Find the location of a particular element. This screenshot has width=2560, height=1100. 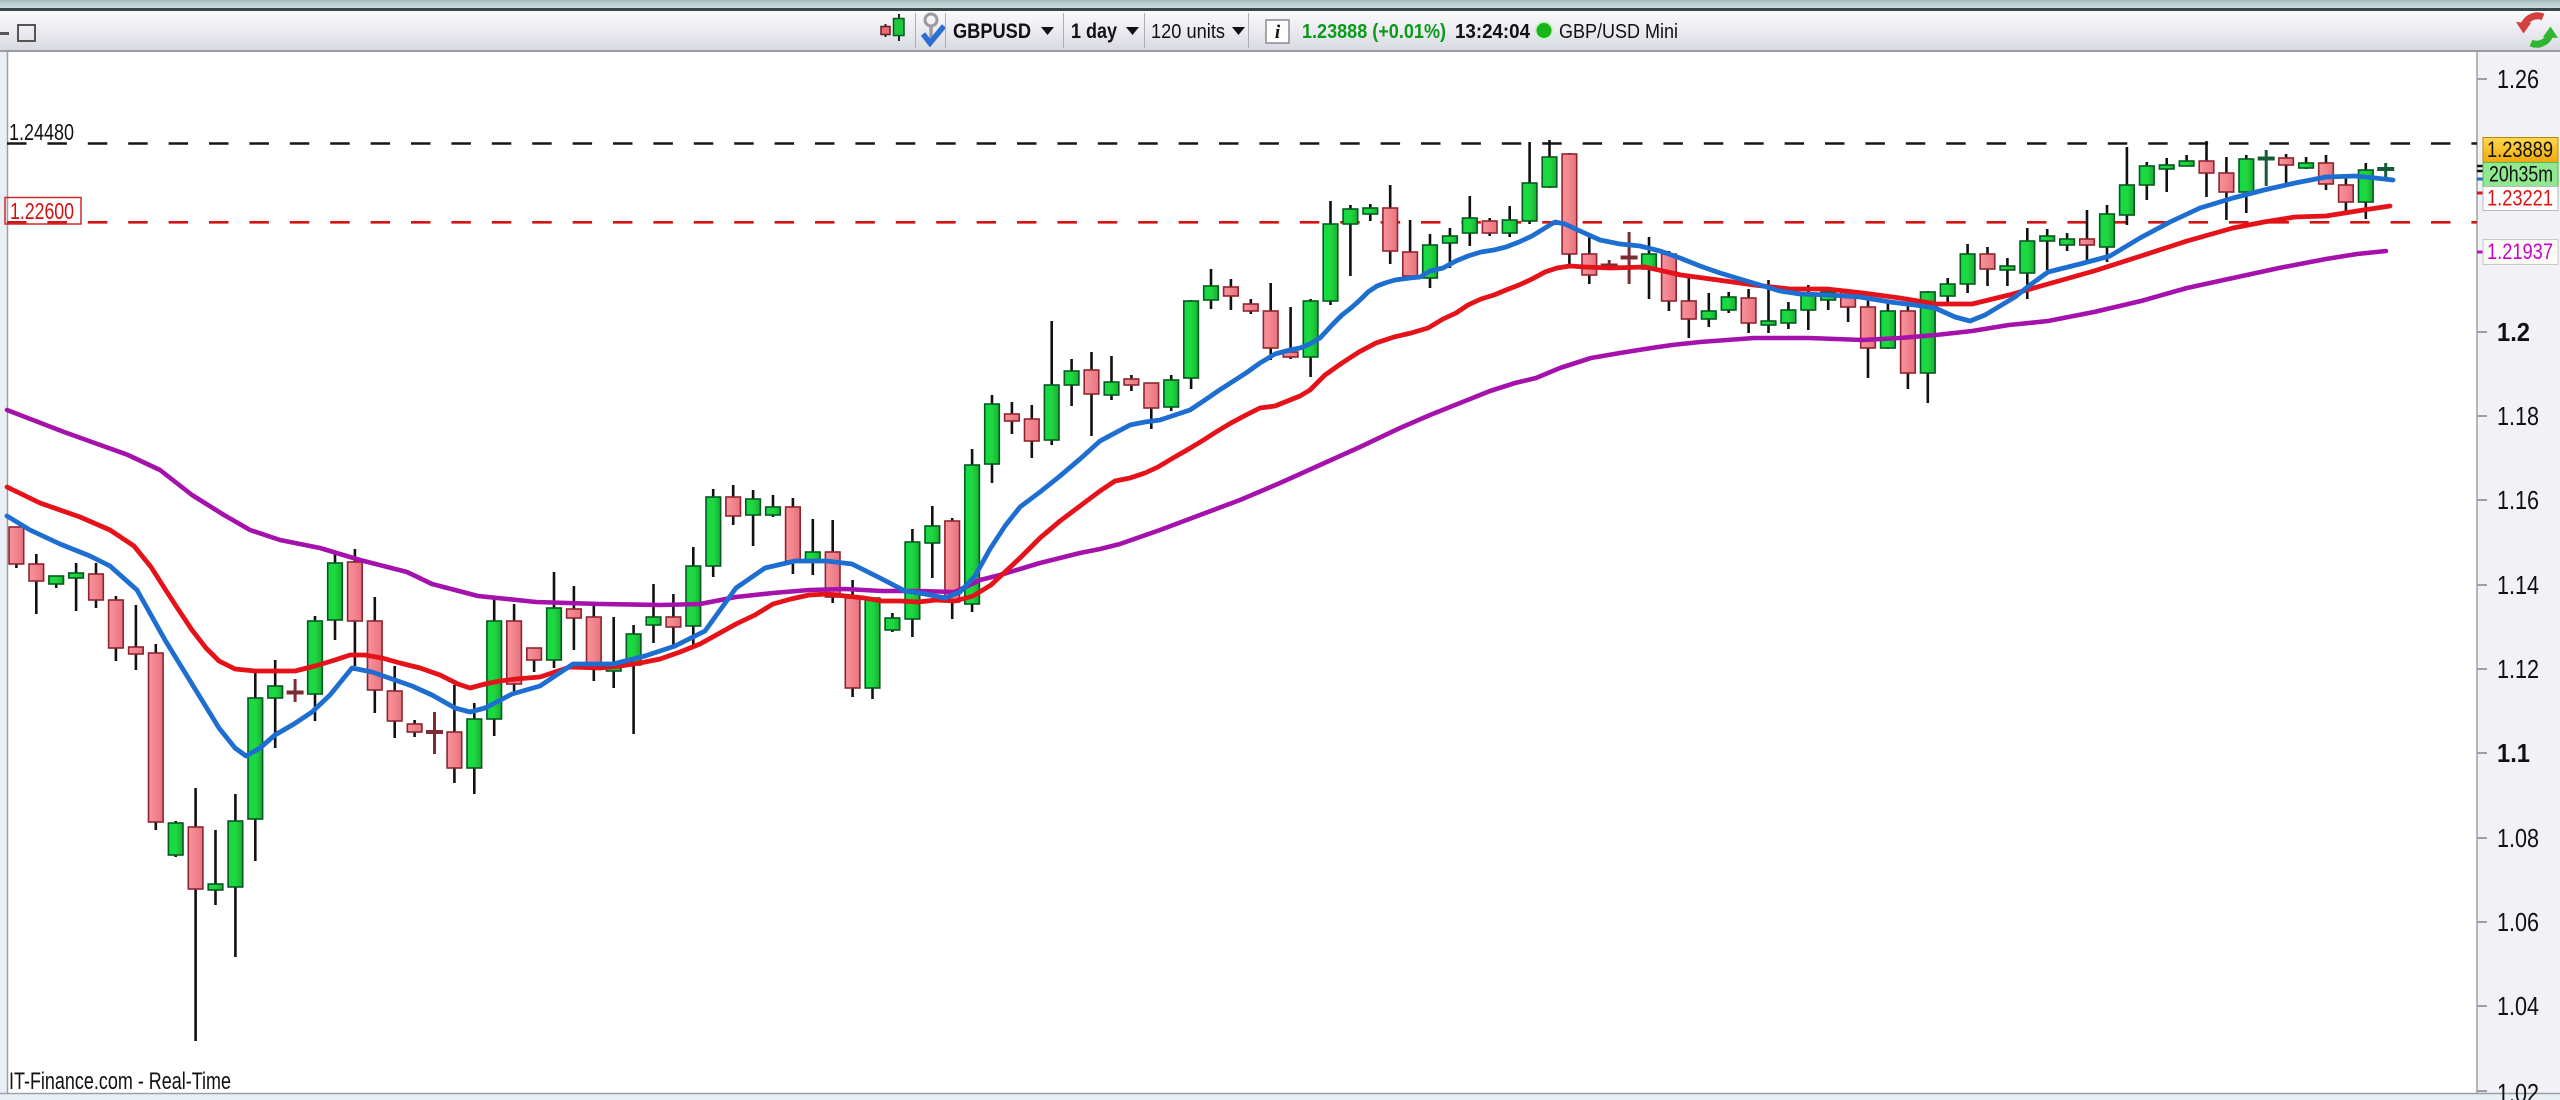

svg-text: 13:24:04 is located at coordinates (1493, 32).